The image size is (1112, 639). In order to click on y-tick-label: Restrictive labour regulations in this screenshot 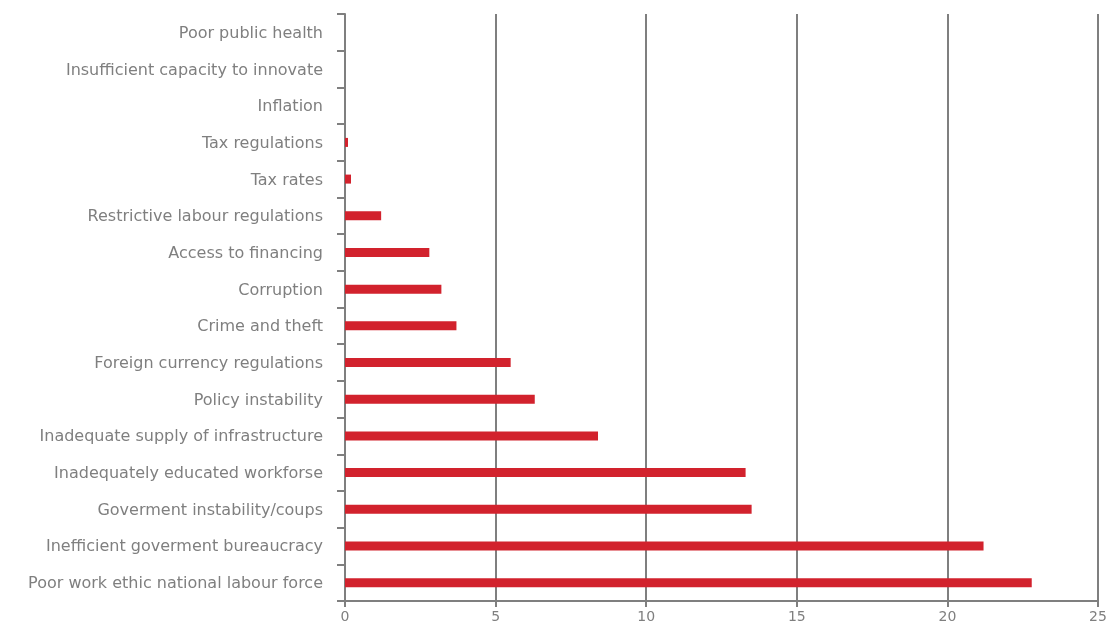, I will do `click(205, 216)`.